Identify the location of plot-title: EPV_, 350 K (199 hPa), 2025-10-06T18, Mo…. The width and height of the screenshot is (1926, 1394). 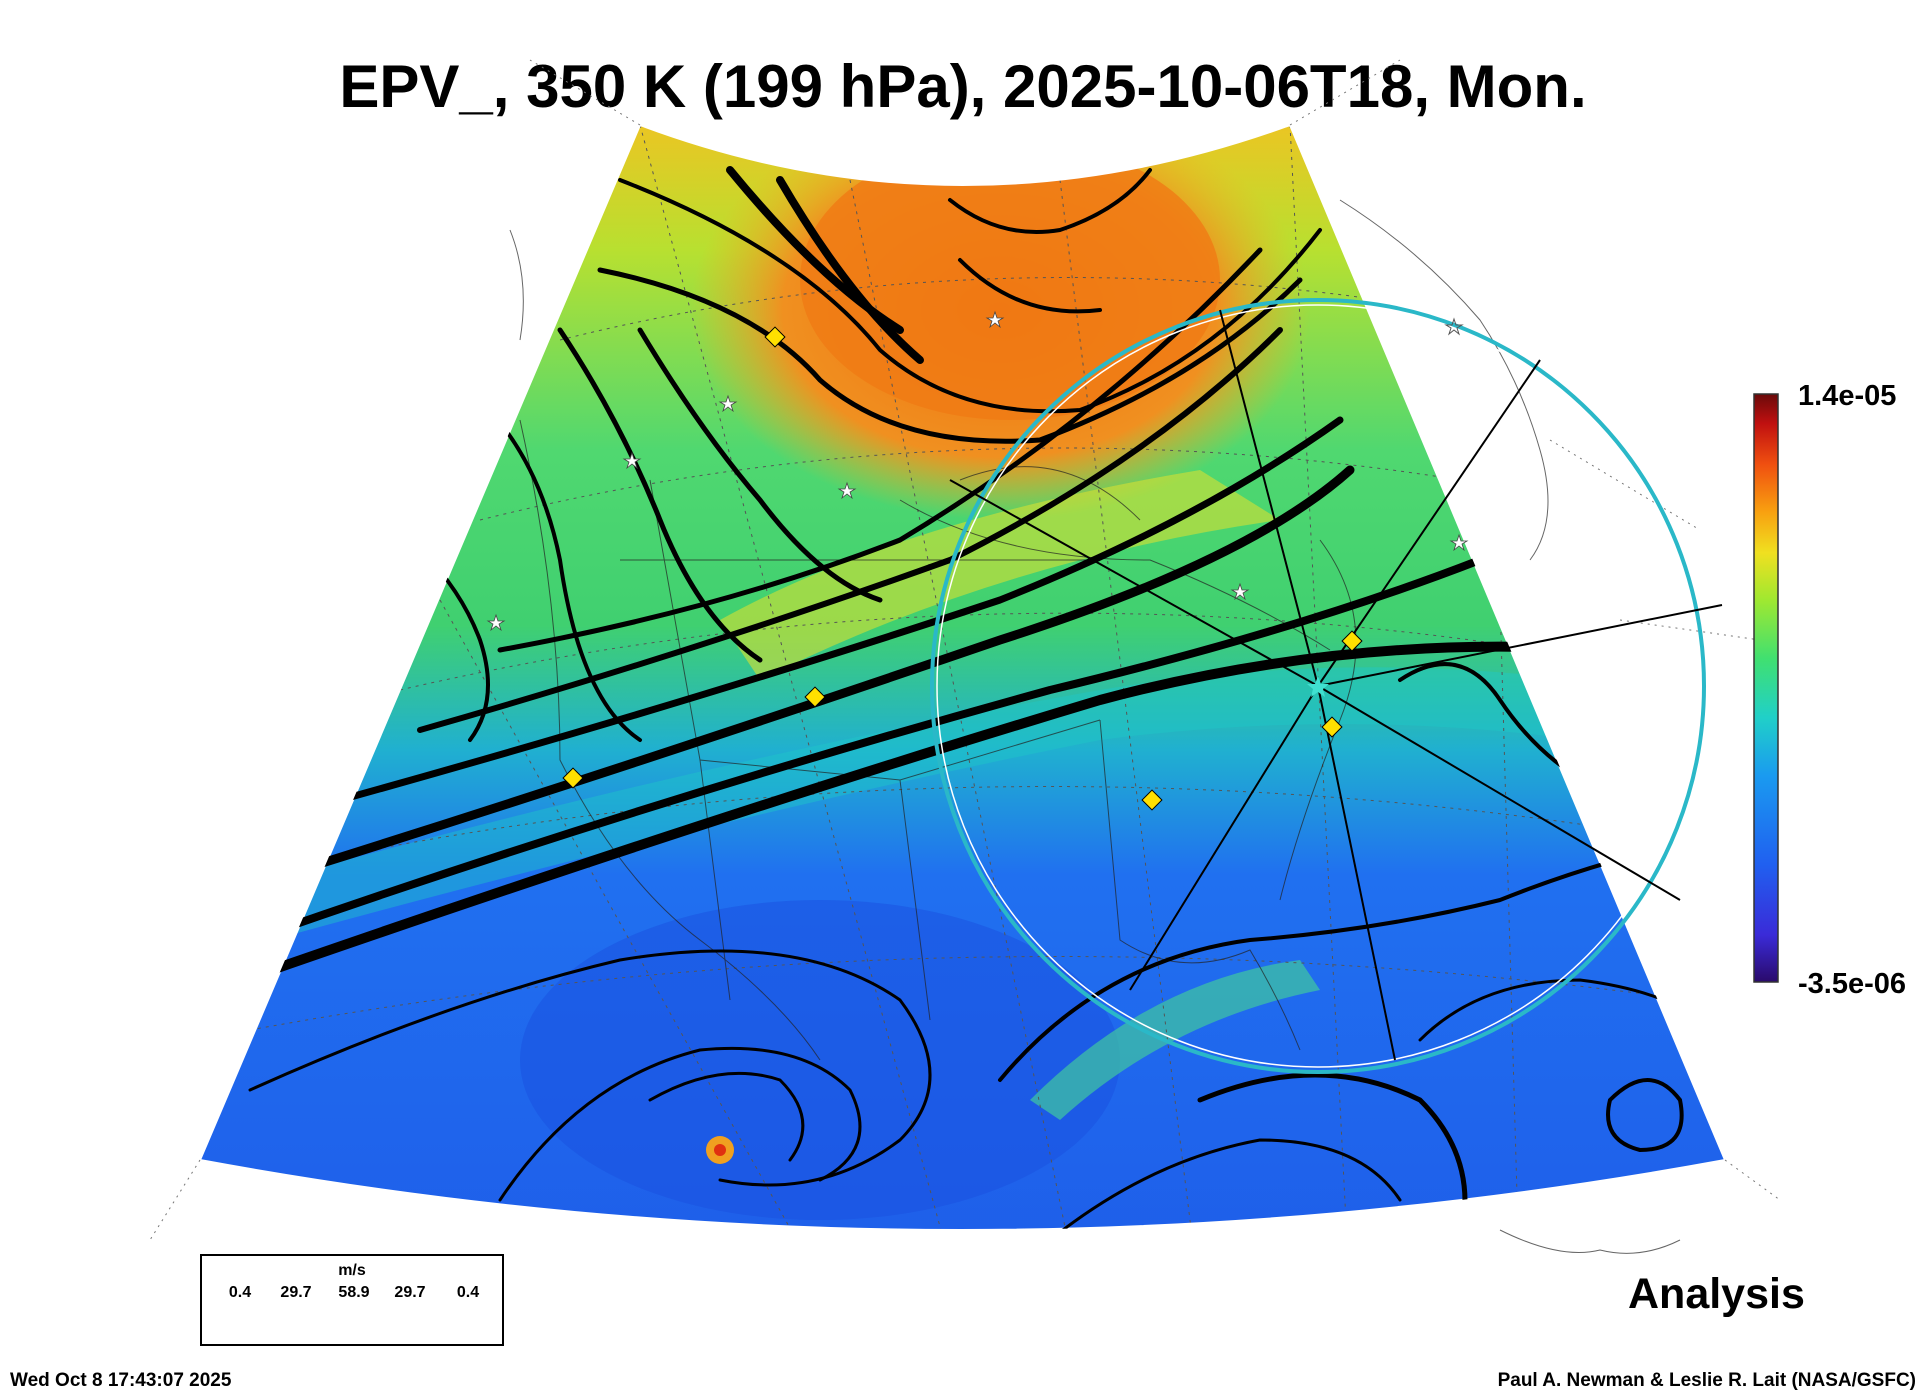
(963, 86).